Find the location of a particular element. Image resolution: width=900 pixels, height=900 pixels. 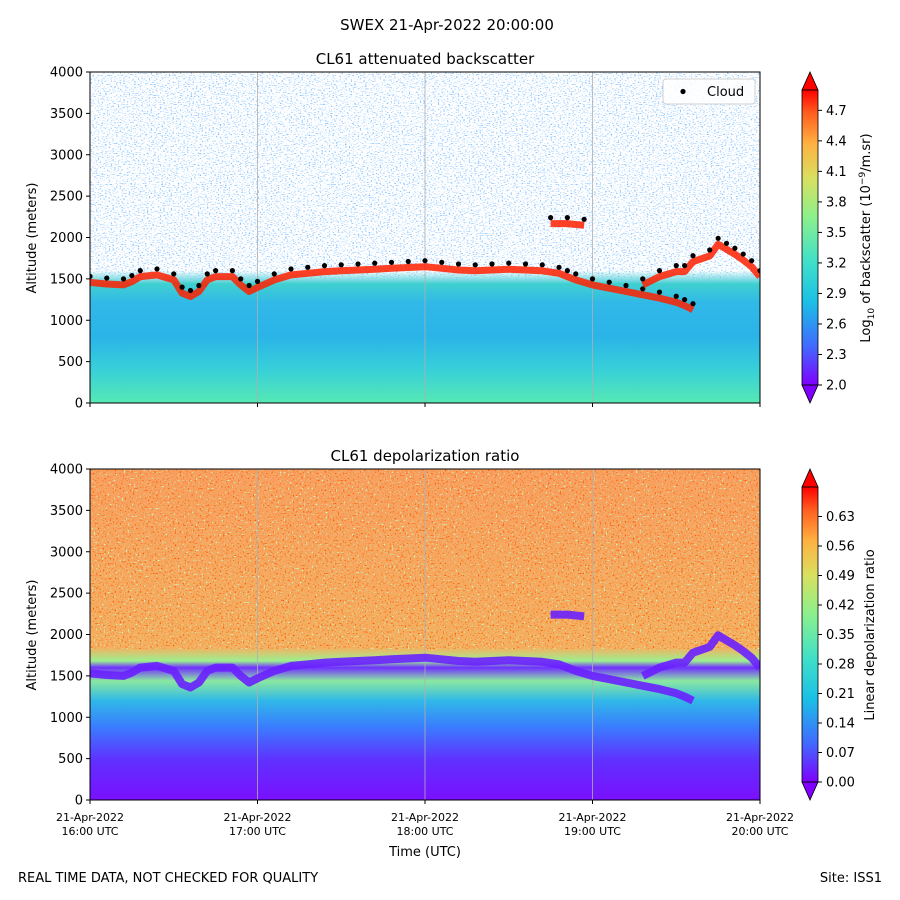

colorbar-tick-label: 0.49 is located at coordinates (840, 576).